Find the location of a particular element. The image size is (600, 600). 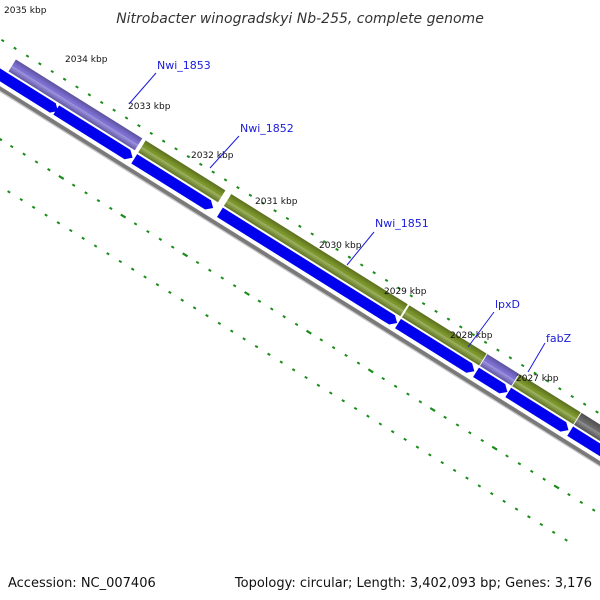

kbp-label: 2027 kbp is located at coordinates (537, 379).